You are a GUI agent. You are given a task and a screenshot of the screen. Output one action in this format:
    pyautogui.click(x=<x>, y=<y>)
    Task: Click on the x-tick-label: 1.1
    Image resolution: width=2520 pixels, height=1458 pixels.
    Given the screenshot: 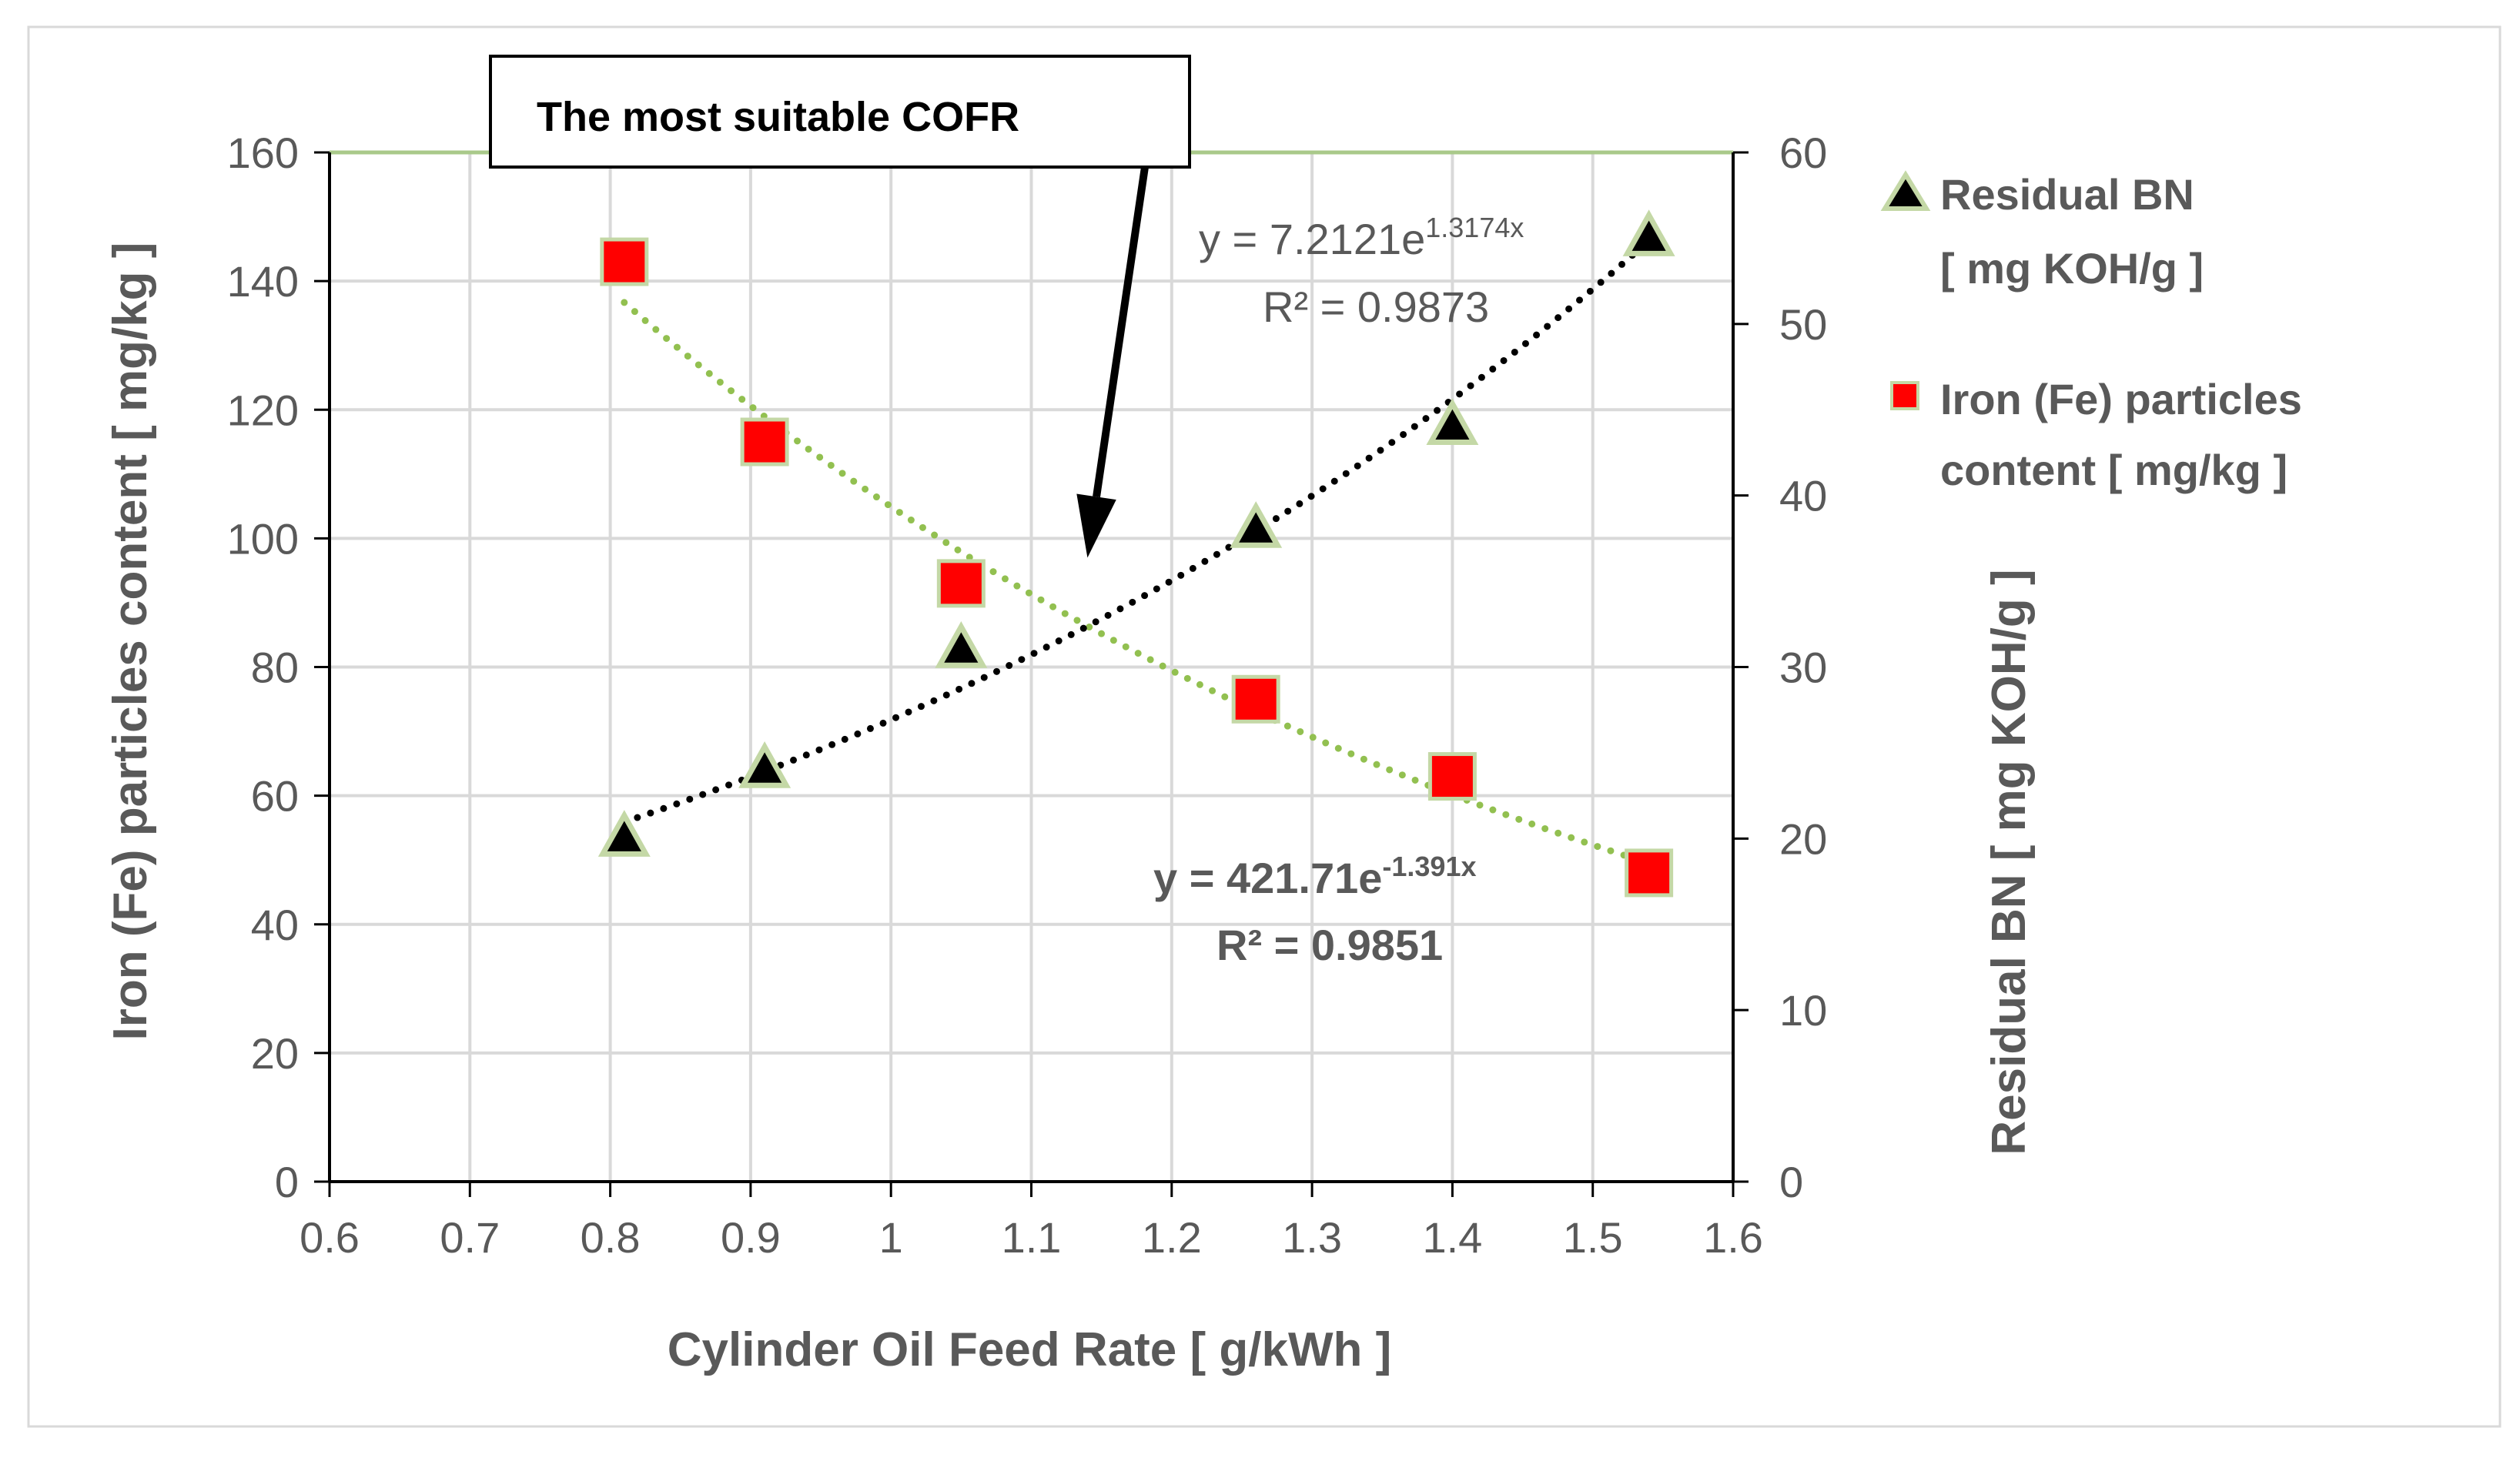 What is the action you would take?
    pyautogui.click(x=1032, y=1237)
    